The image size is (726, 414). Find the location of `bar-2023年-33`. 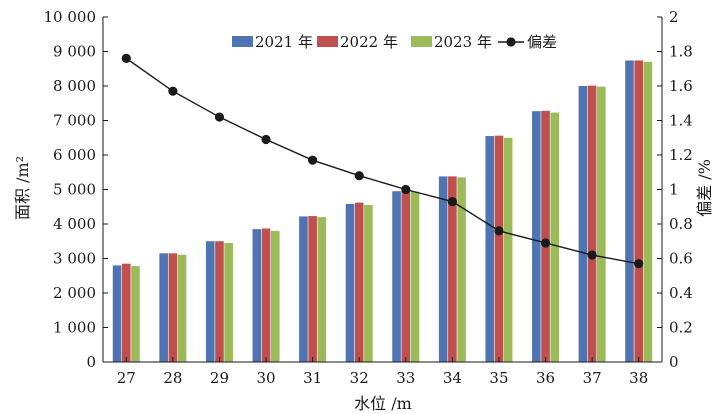

bar-2023年-33 is located at coordinates (415, 276).